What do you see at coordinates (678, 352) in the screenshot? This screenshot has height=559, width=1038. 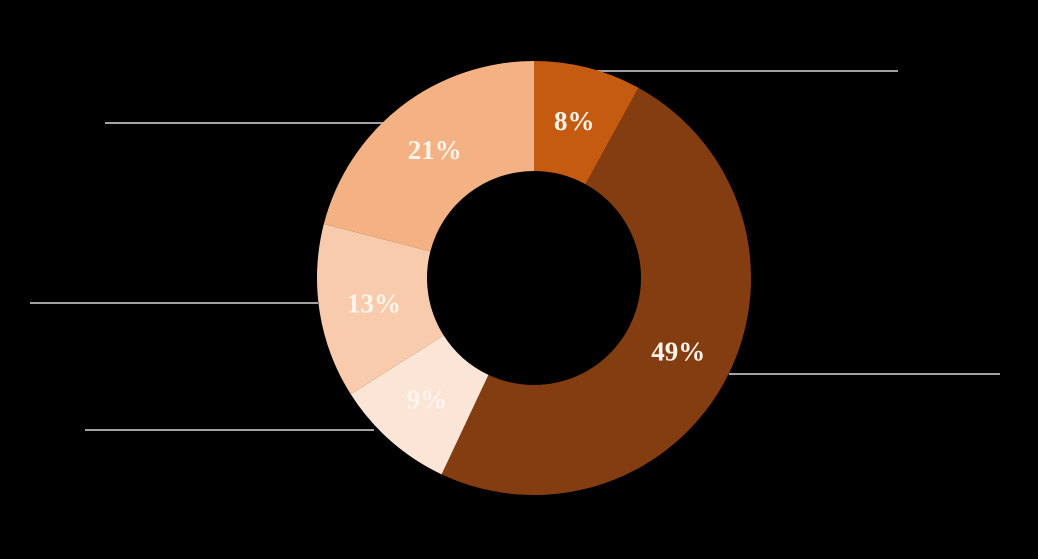 I see `slice-label: 49%` at bounding box center [678, 352].